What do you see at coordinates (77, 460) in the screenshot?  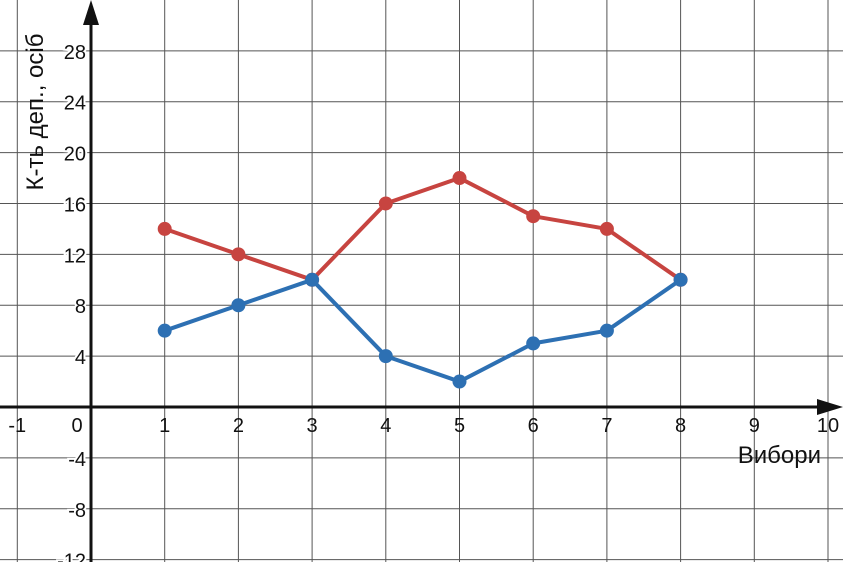 I see `y-tick-label: -4` at bounding box center [77, 460].